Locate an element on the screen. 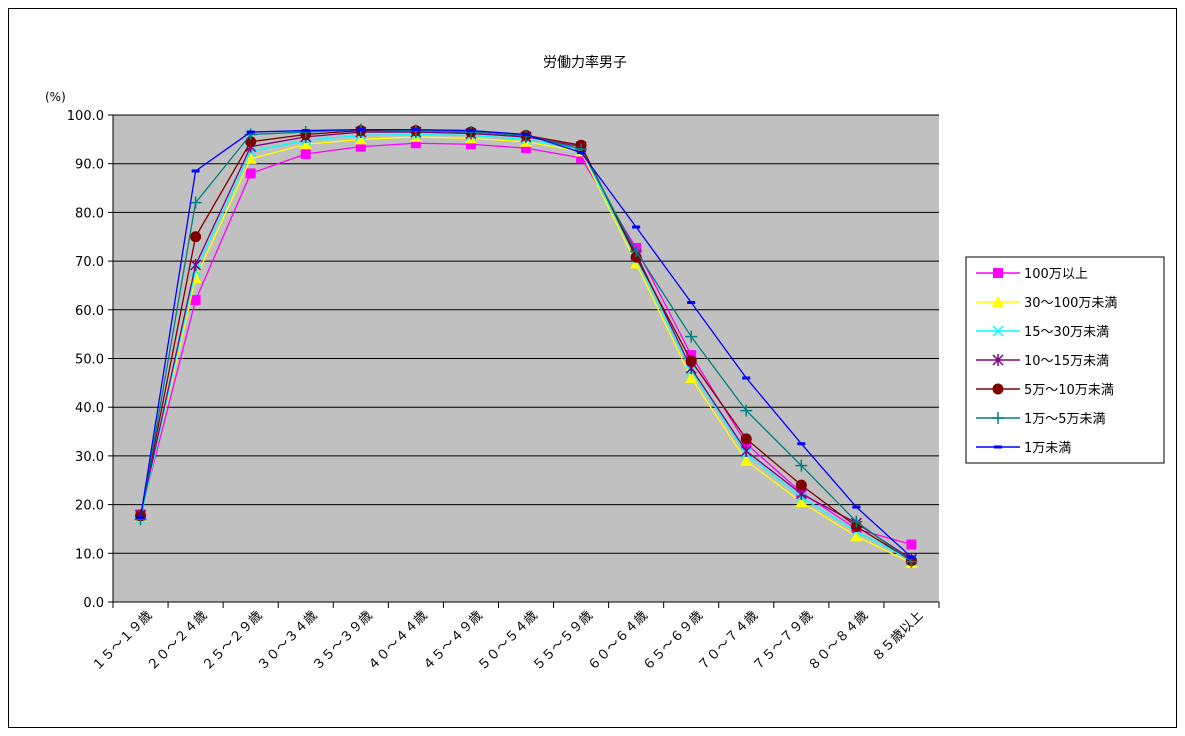  legend-item: 100万以上 is located at coordinates (1032, 274).